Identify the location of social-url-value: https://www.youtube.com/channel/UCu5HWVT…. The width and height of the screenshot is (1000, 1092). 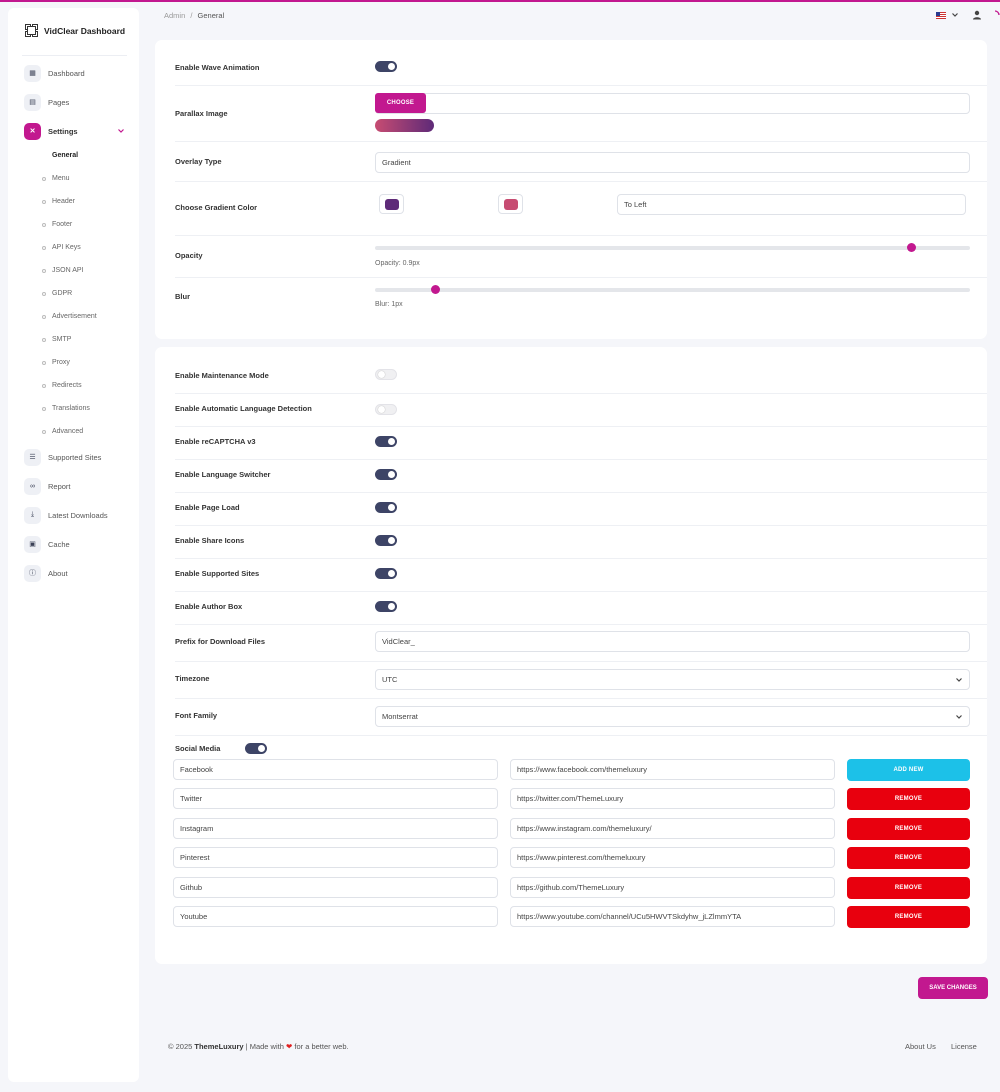
(629, 916).